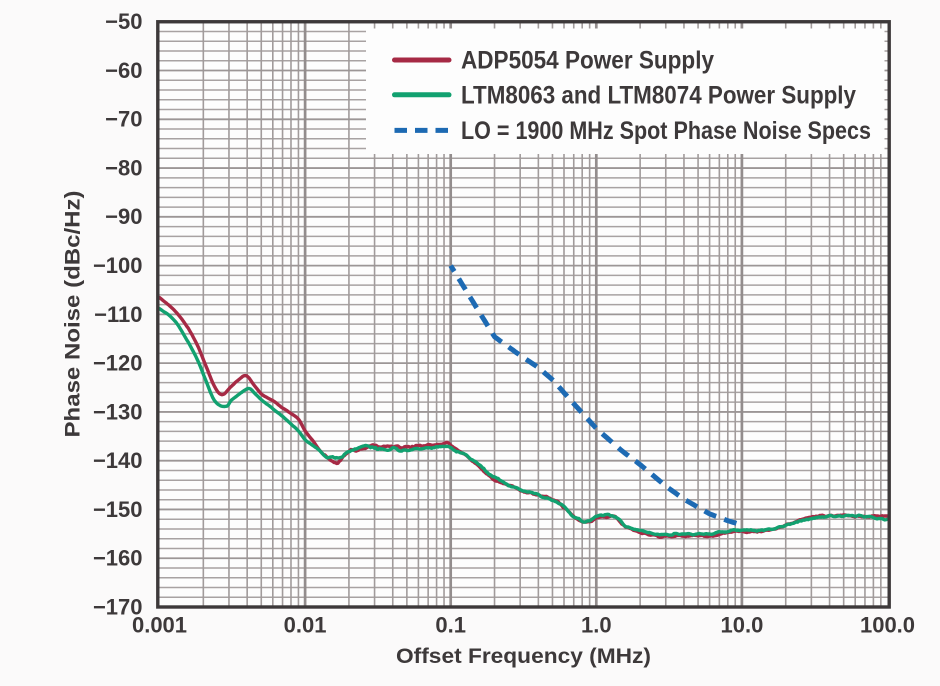  What do you see at coordinates (118, 558) in the screenshot?
I see `svg-text: −160` at bounding box center [118, 558].